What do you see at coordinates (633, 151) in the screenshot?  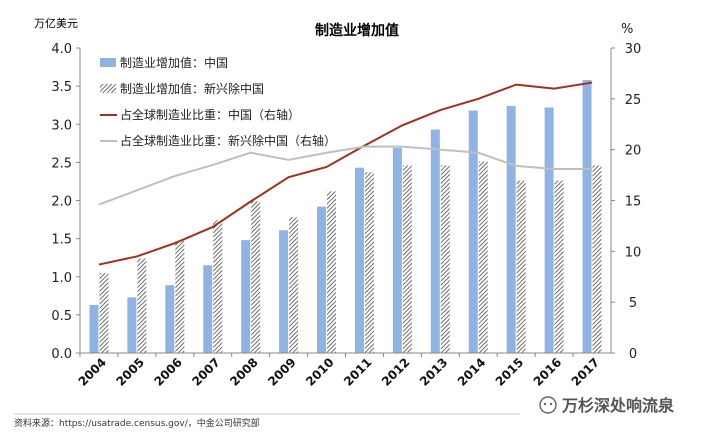 I see `right-tick-label: 20` at bounding box center [633, 151].